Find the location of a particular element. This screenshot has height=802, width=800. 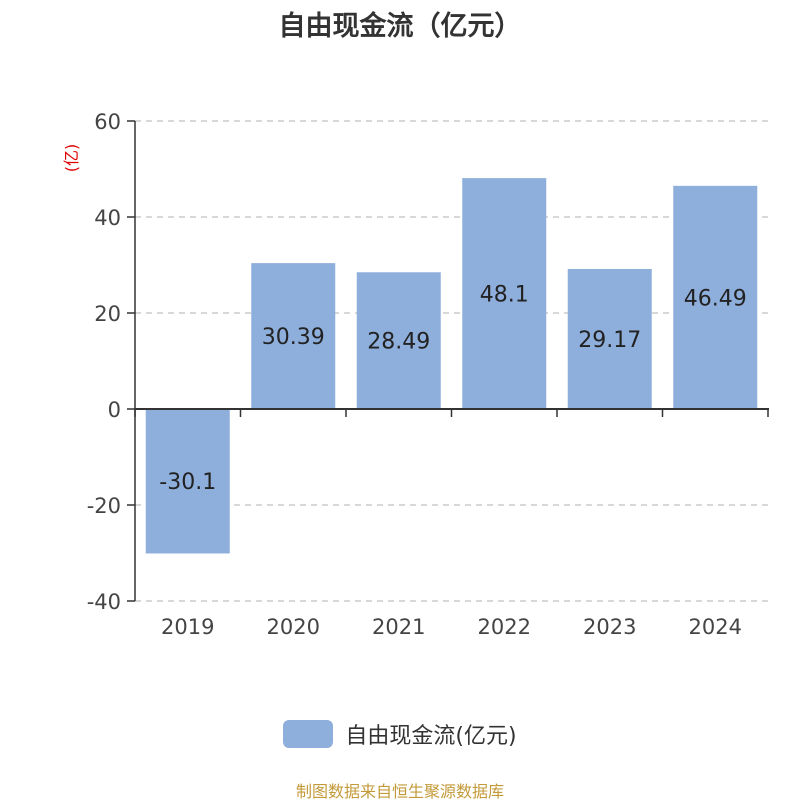

legend-swatch is located at coordinates (308, 734).